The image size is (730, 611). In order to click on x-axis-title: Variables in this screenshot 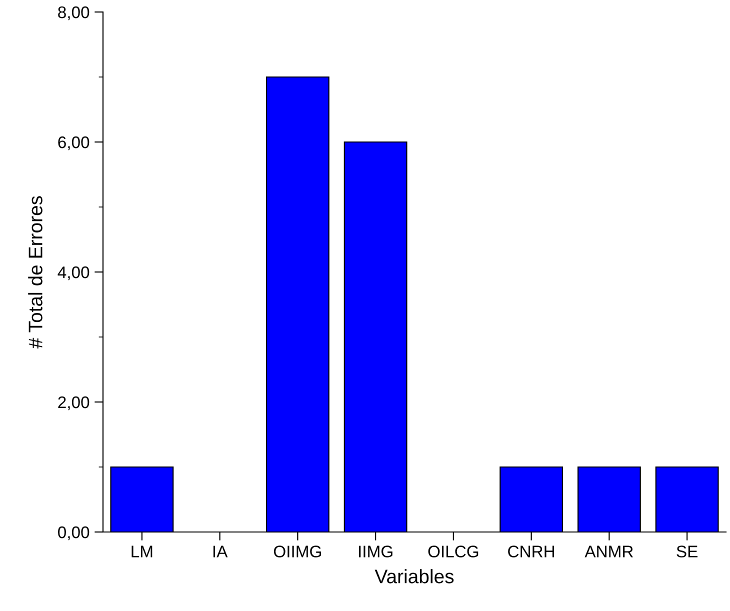, I will do `click(414, 576)`.